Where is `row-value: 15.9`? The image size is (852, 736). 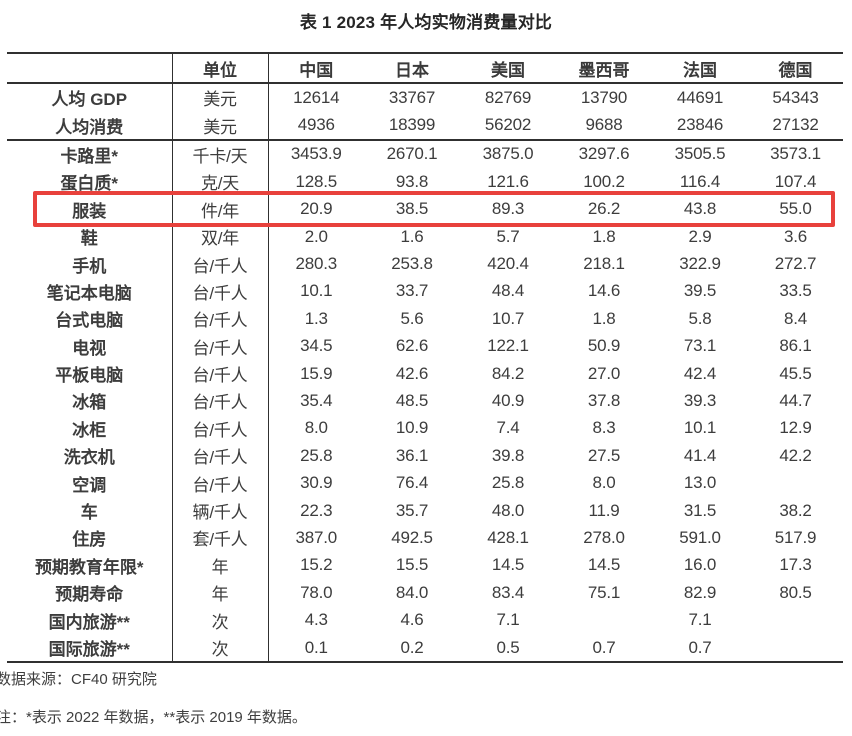
row-value: 15.9 is located at coordinates (316, 373).